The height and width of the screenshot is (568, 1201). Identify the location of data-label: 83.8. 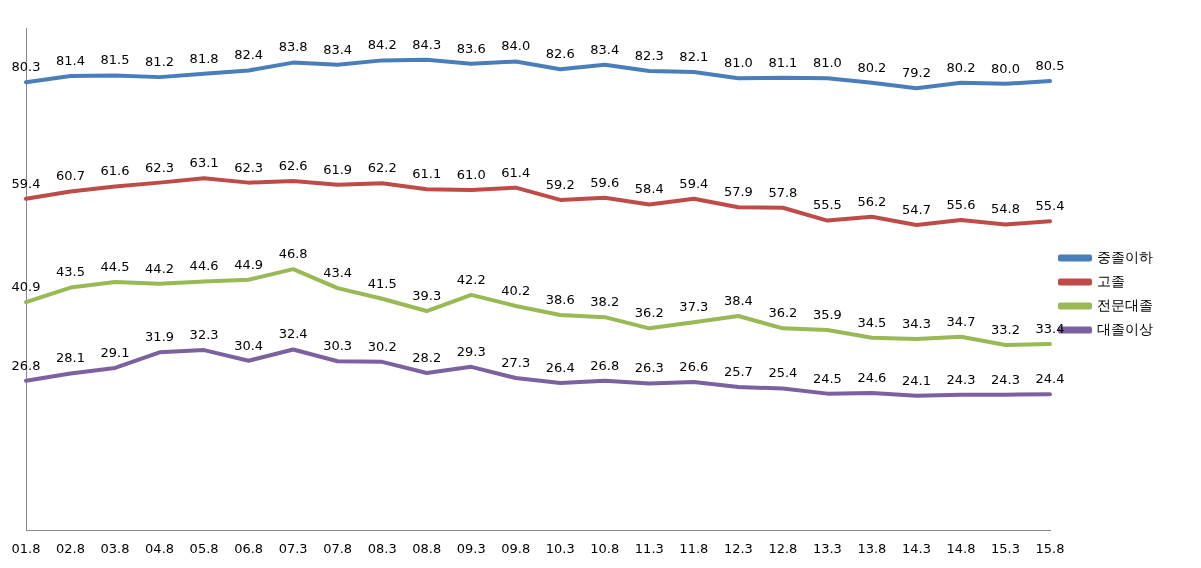
(293, 47).